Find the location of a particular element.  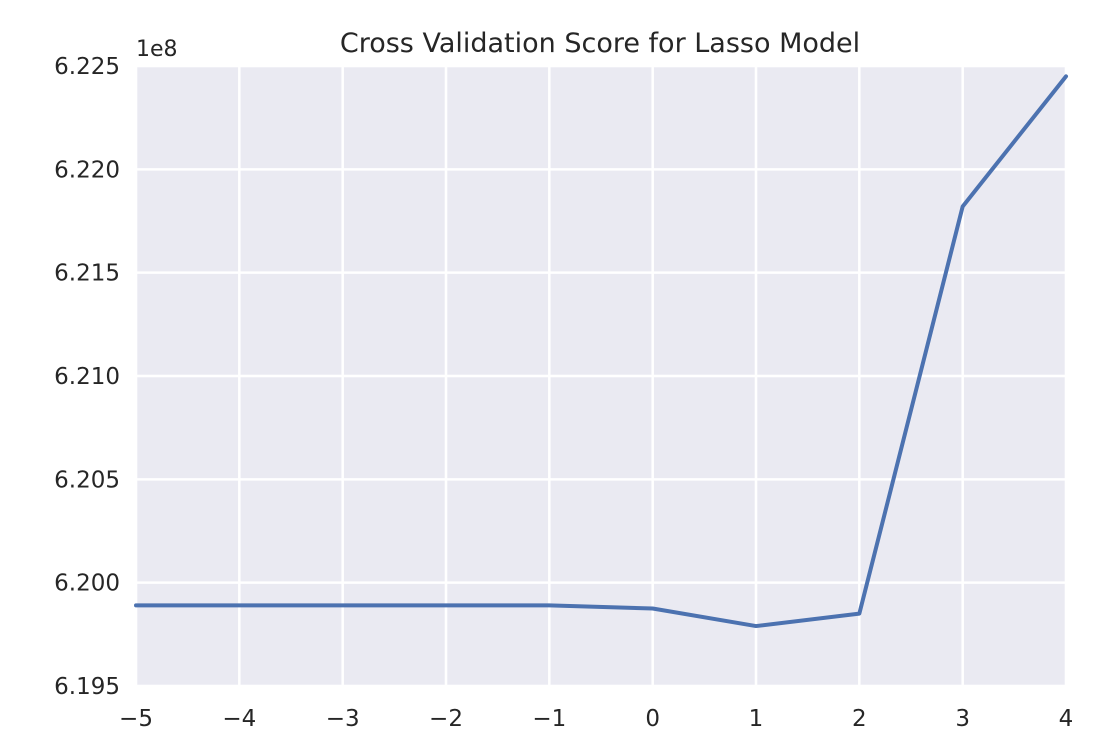

y-tick-label: 6.200 is located at coordinates (87, 584).